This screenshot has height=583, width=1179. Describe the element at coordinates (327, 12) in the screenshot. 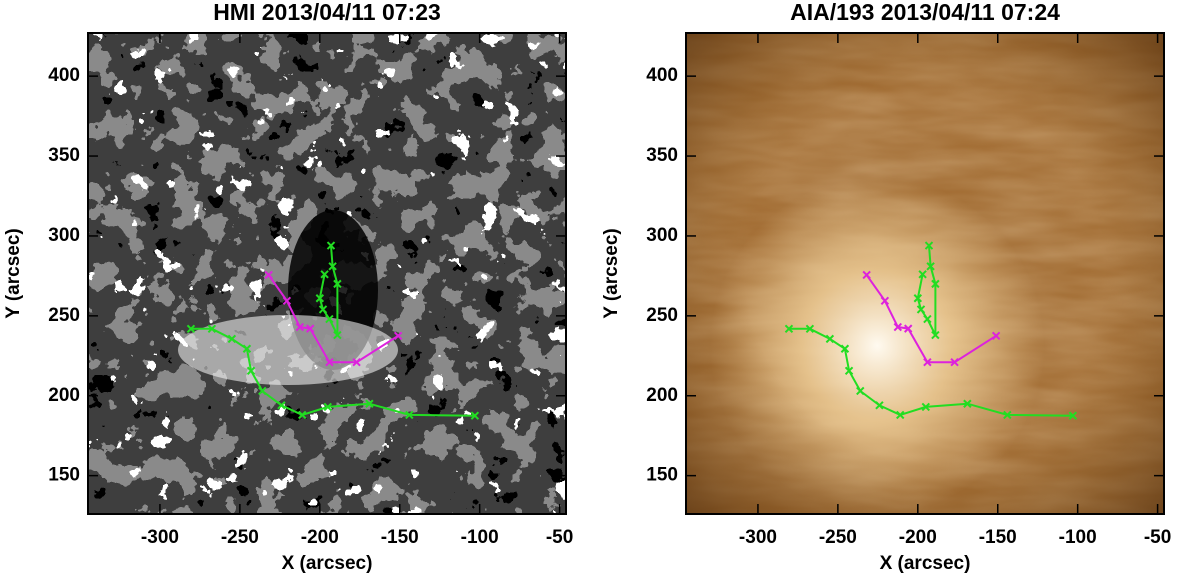

I see `chart-title: HMI 2013/04/11 07:23` at that location.